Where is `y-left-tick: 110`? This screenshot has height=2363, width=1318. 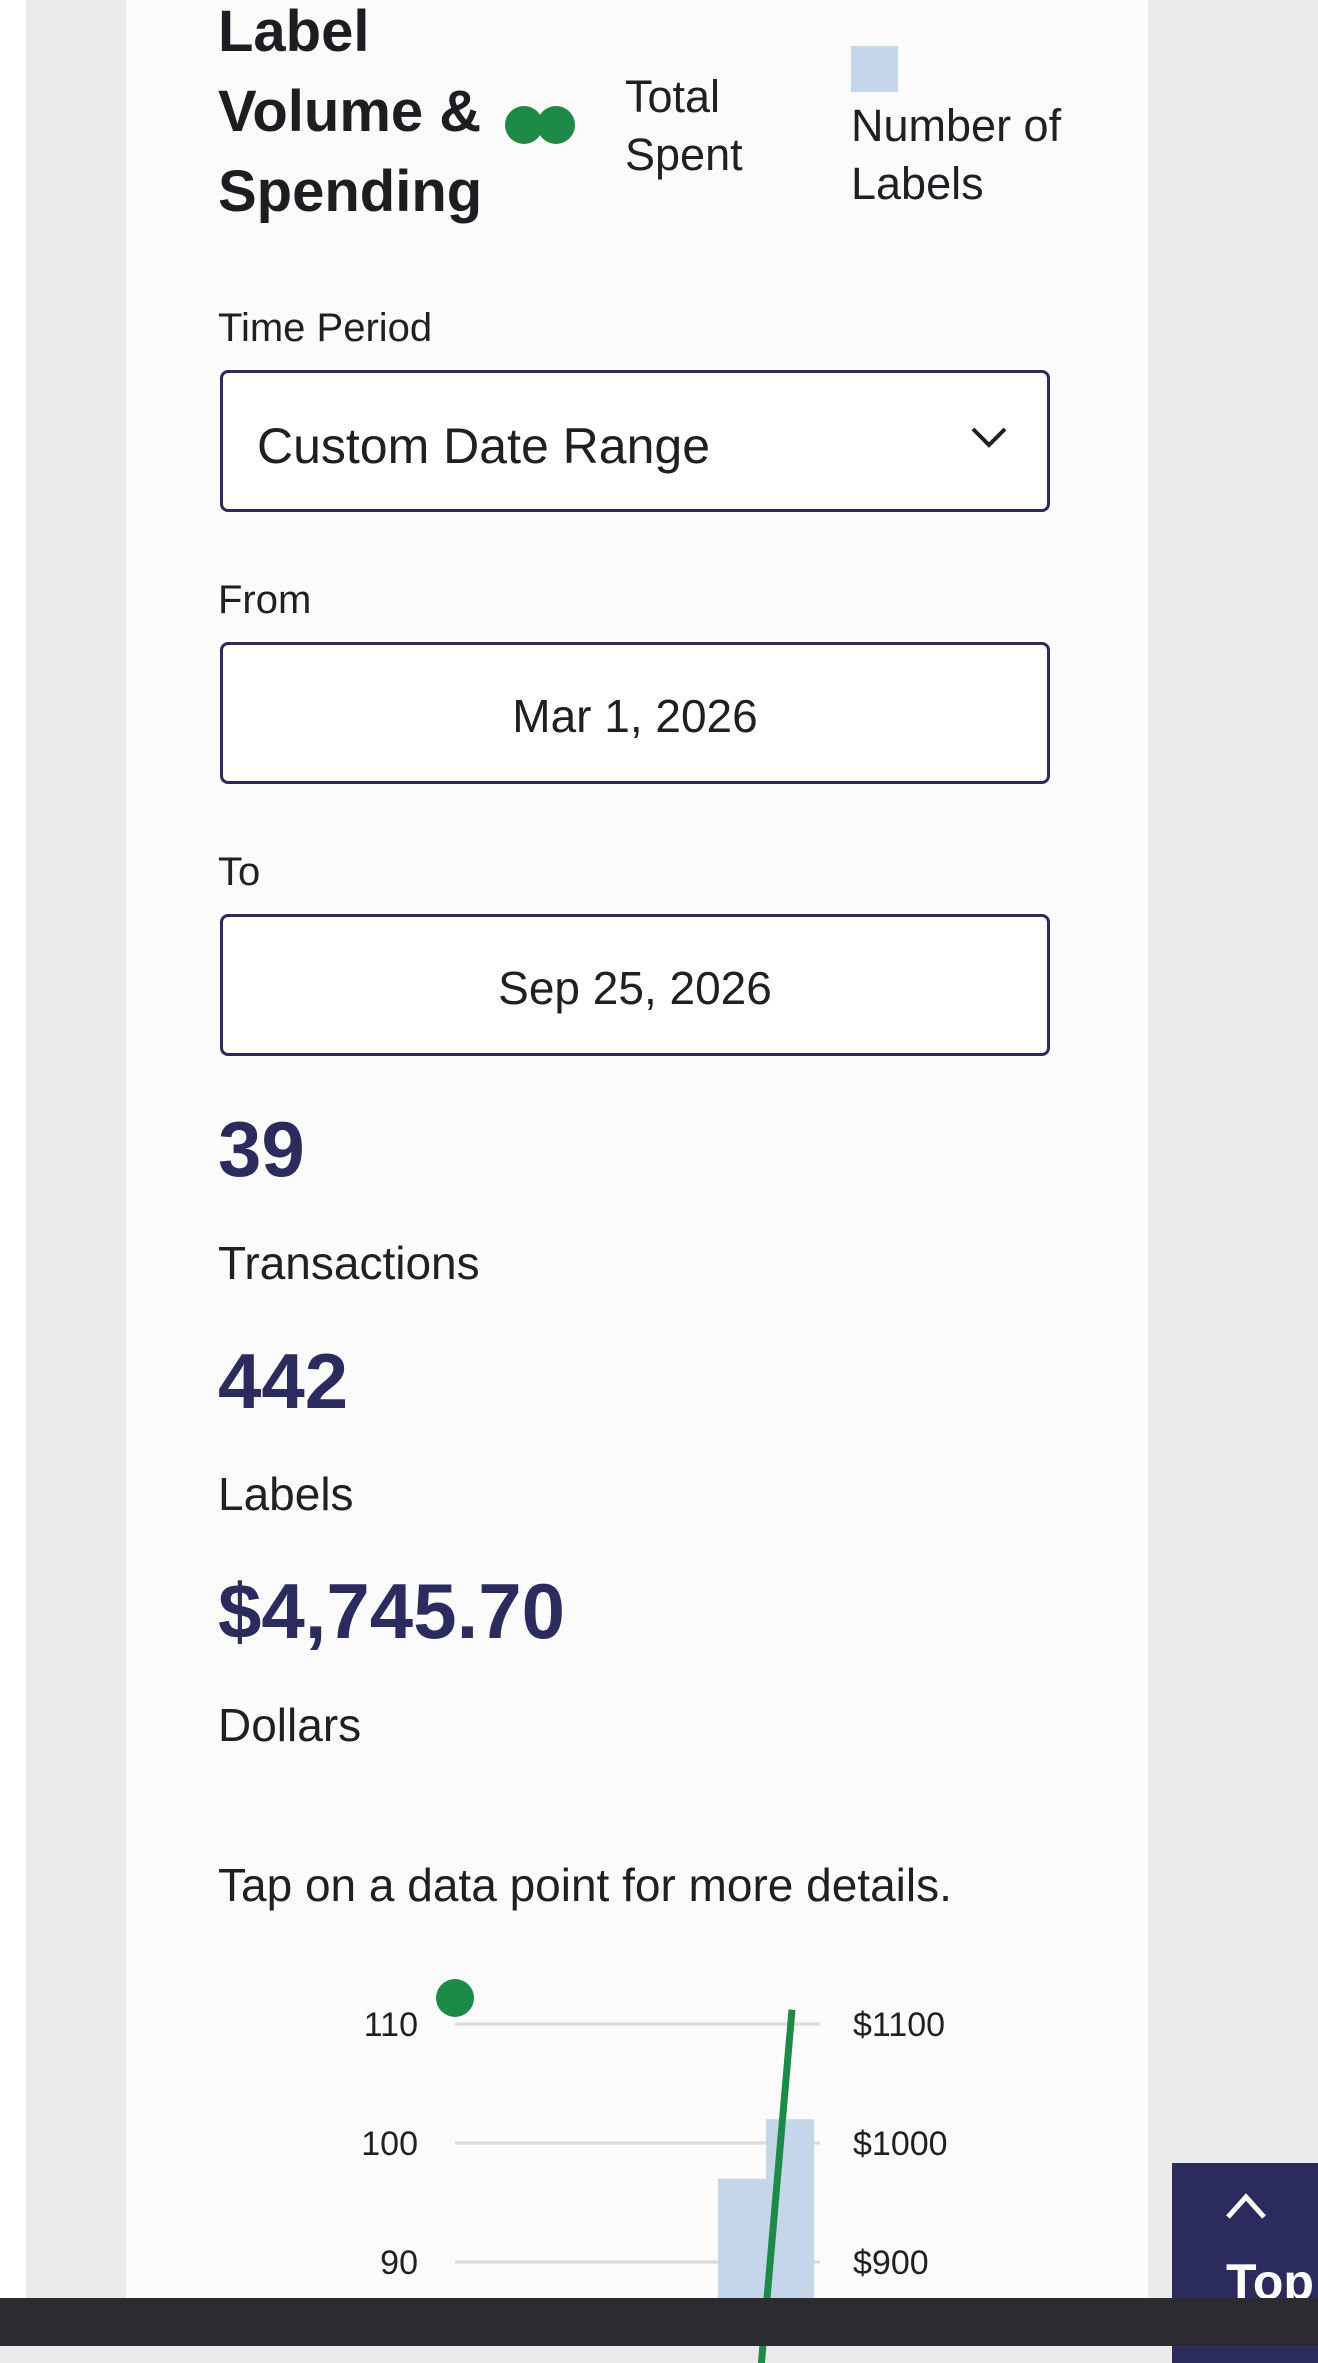 y-left-tick: 110 is located at coordinates (391, 2025).